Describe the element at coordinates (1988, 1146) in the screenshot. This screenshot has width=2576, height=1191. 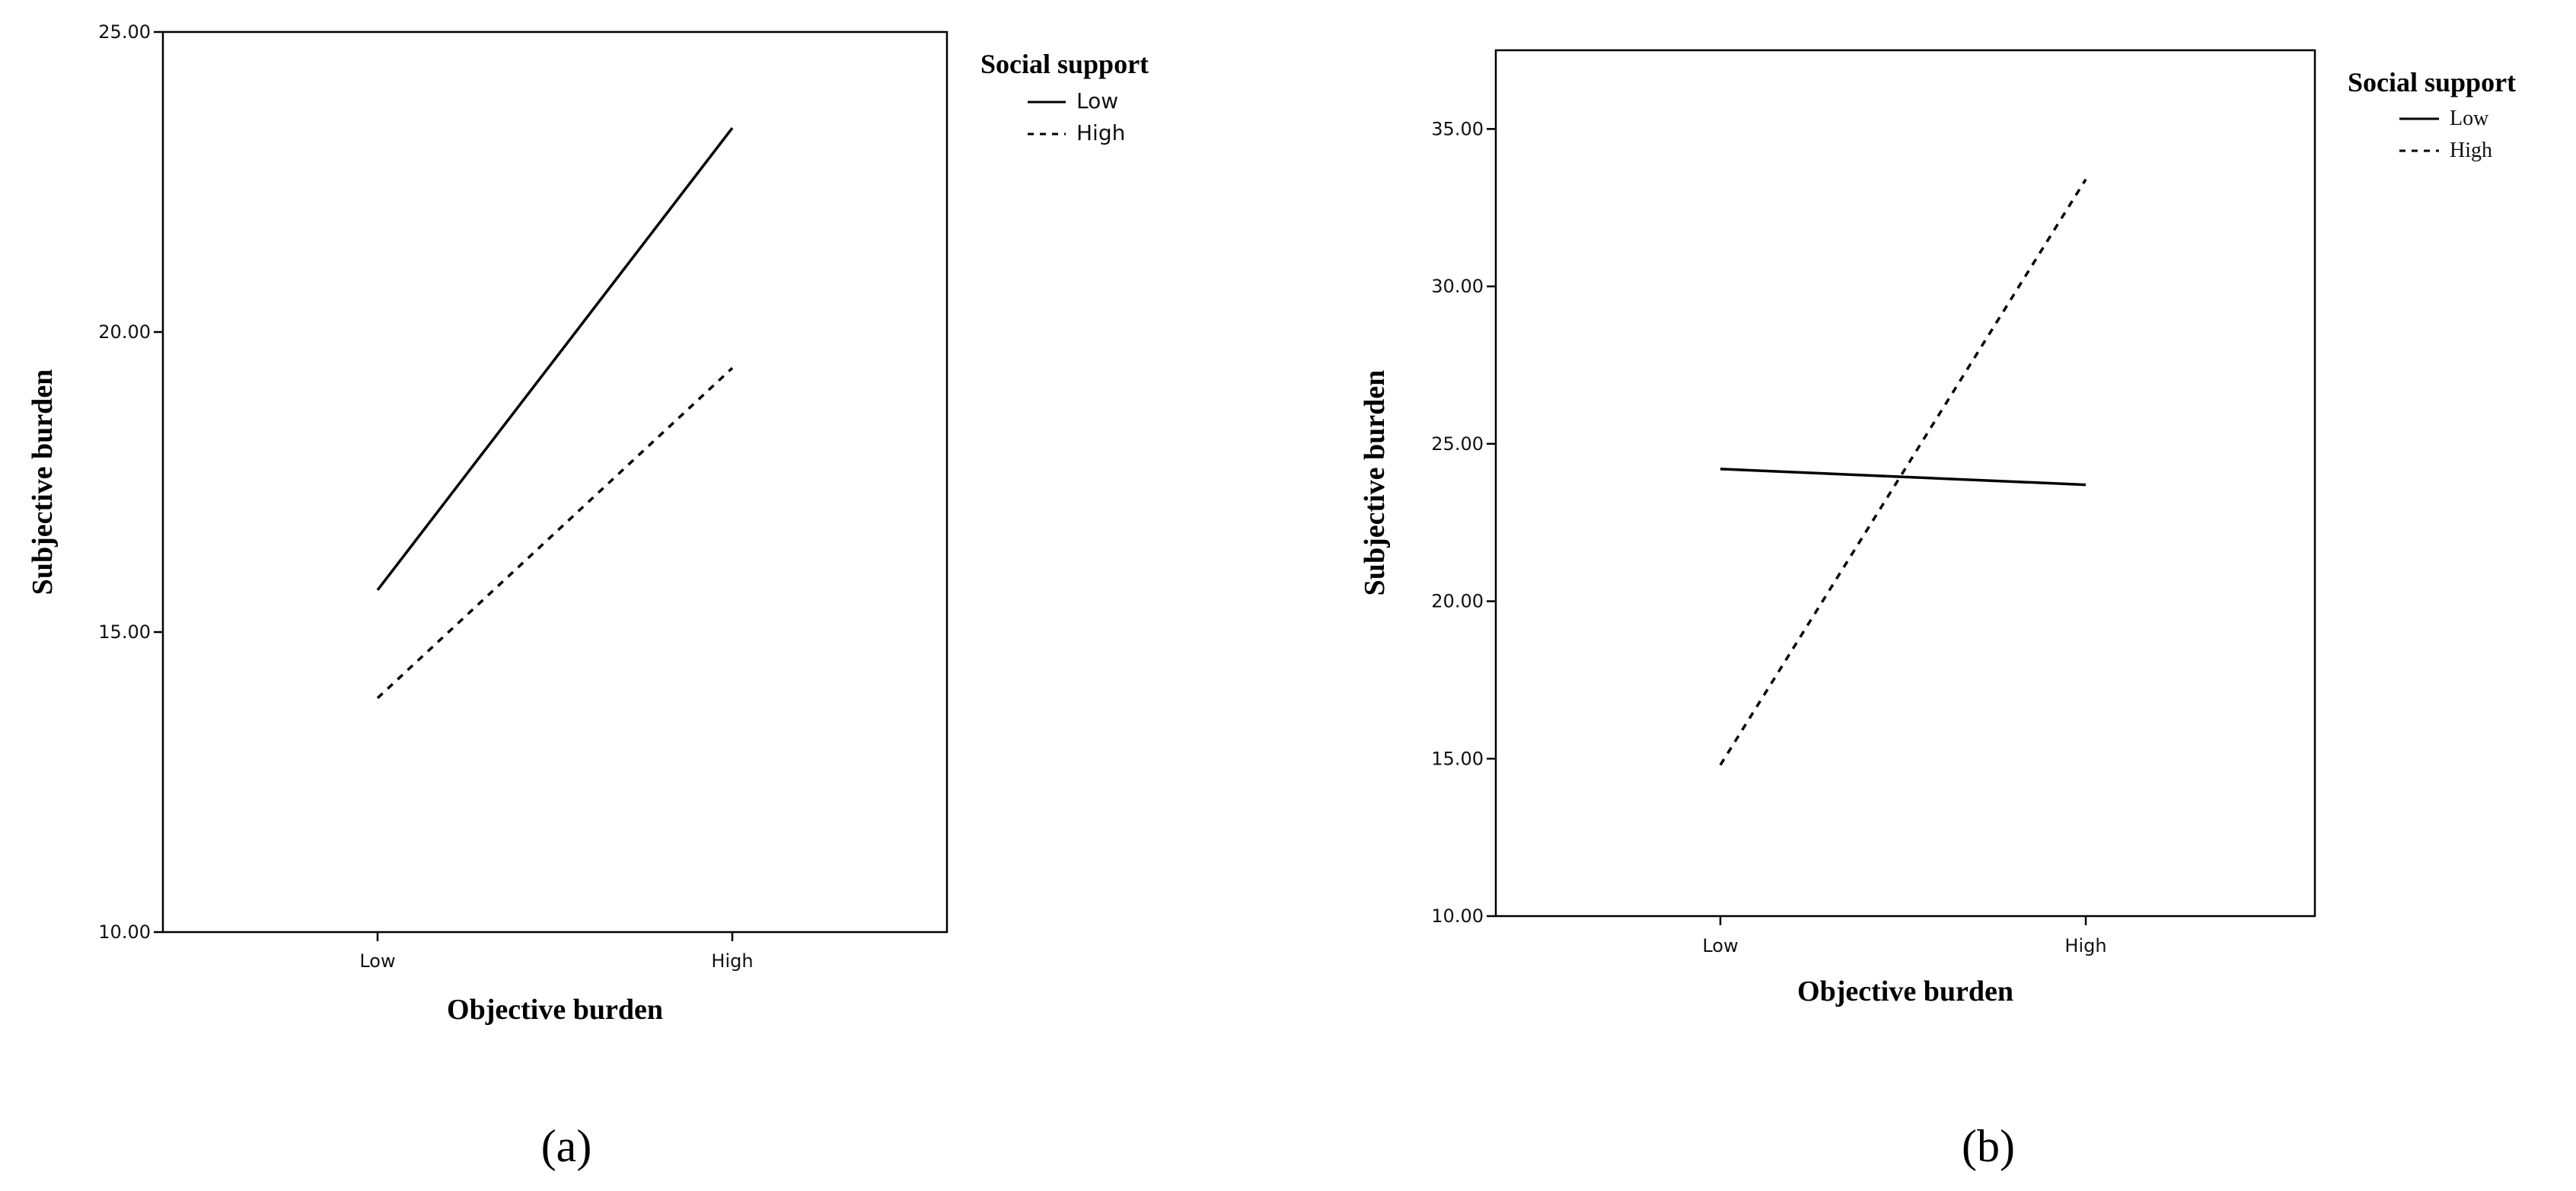
I see `panel-label: (b)` at that location.